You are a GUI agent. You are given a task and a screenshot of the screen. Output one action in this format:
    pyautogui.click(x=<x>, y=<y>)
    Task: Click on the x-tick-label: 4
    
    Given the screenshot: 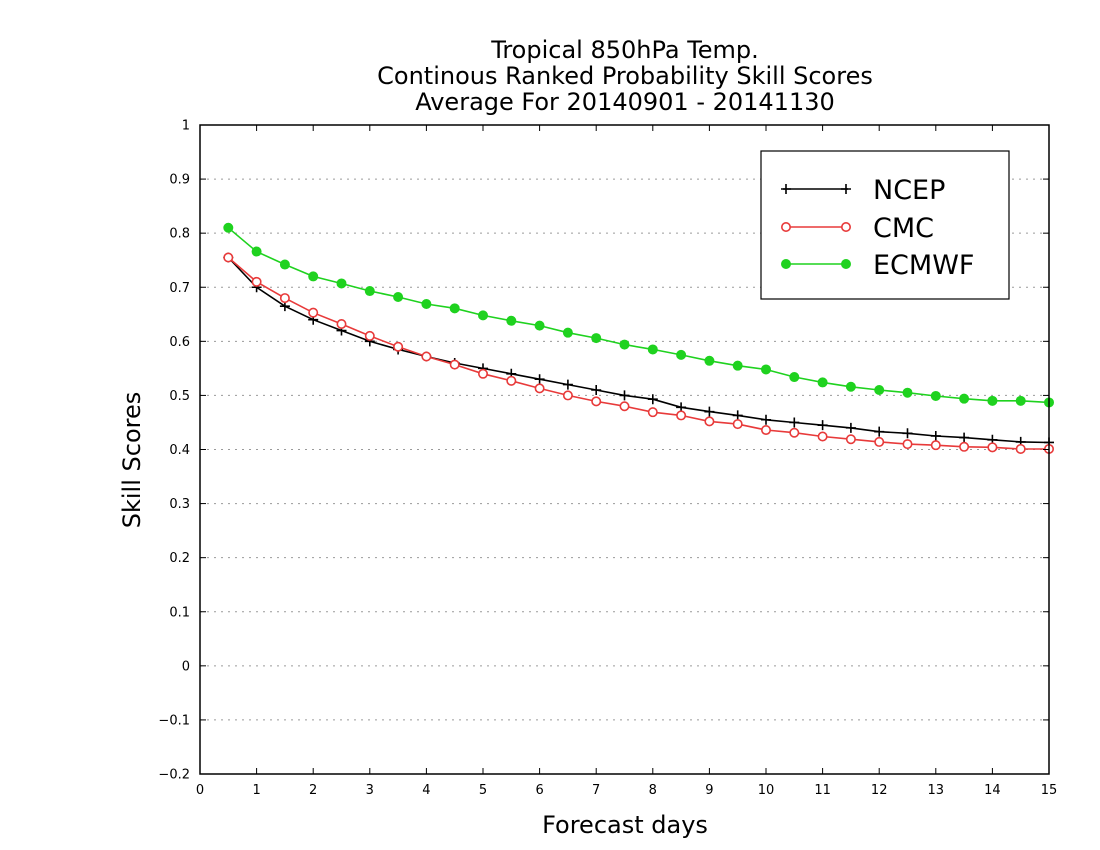 What is the action you would take?
    pyautogui.click(x=426, y=790)
    